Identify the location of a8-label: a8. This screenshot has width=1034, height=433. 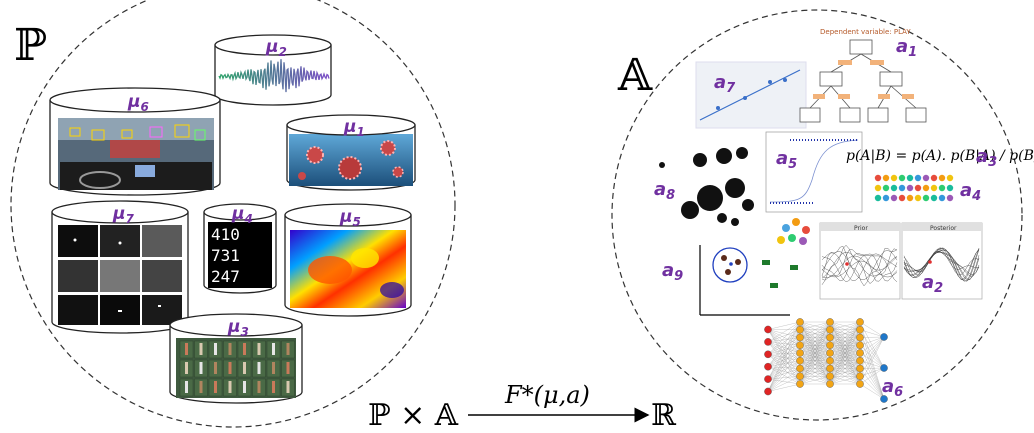
(664, 191).